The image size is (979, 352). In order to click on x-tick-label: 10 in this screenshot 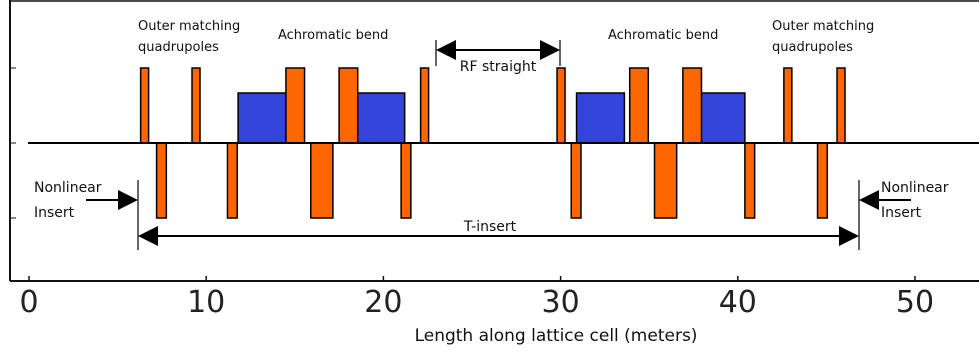, I will do `click(206, 302)`.